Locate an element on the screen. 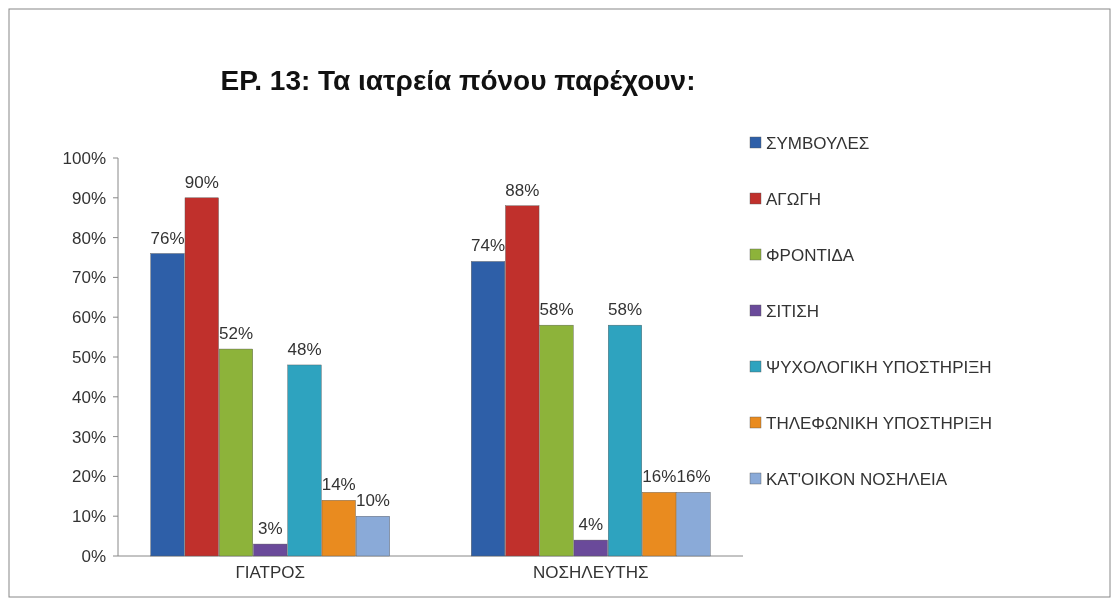 The width and height of the screenshot is (1119, 606). y-tick-label: 100% is located at coordinates (84, 158).